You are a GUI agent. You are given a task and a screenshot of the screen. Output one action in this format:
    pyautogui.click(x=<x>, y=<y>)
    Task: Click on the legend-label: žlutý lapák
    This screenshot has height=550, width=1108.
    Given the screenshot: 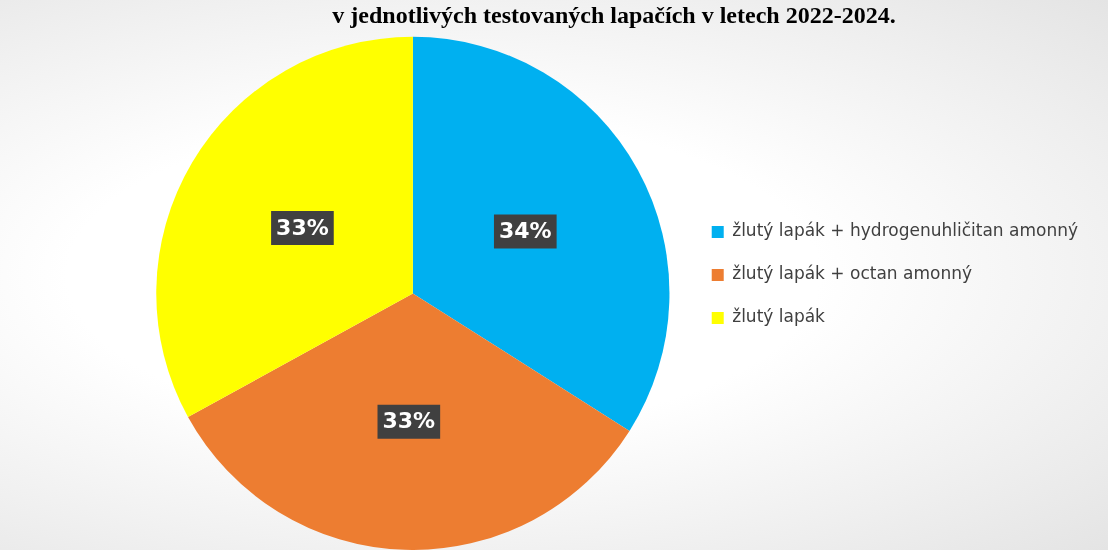 What is the action you would take?
    pyautogui.click(x=779, y=316)
    